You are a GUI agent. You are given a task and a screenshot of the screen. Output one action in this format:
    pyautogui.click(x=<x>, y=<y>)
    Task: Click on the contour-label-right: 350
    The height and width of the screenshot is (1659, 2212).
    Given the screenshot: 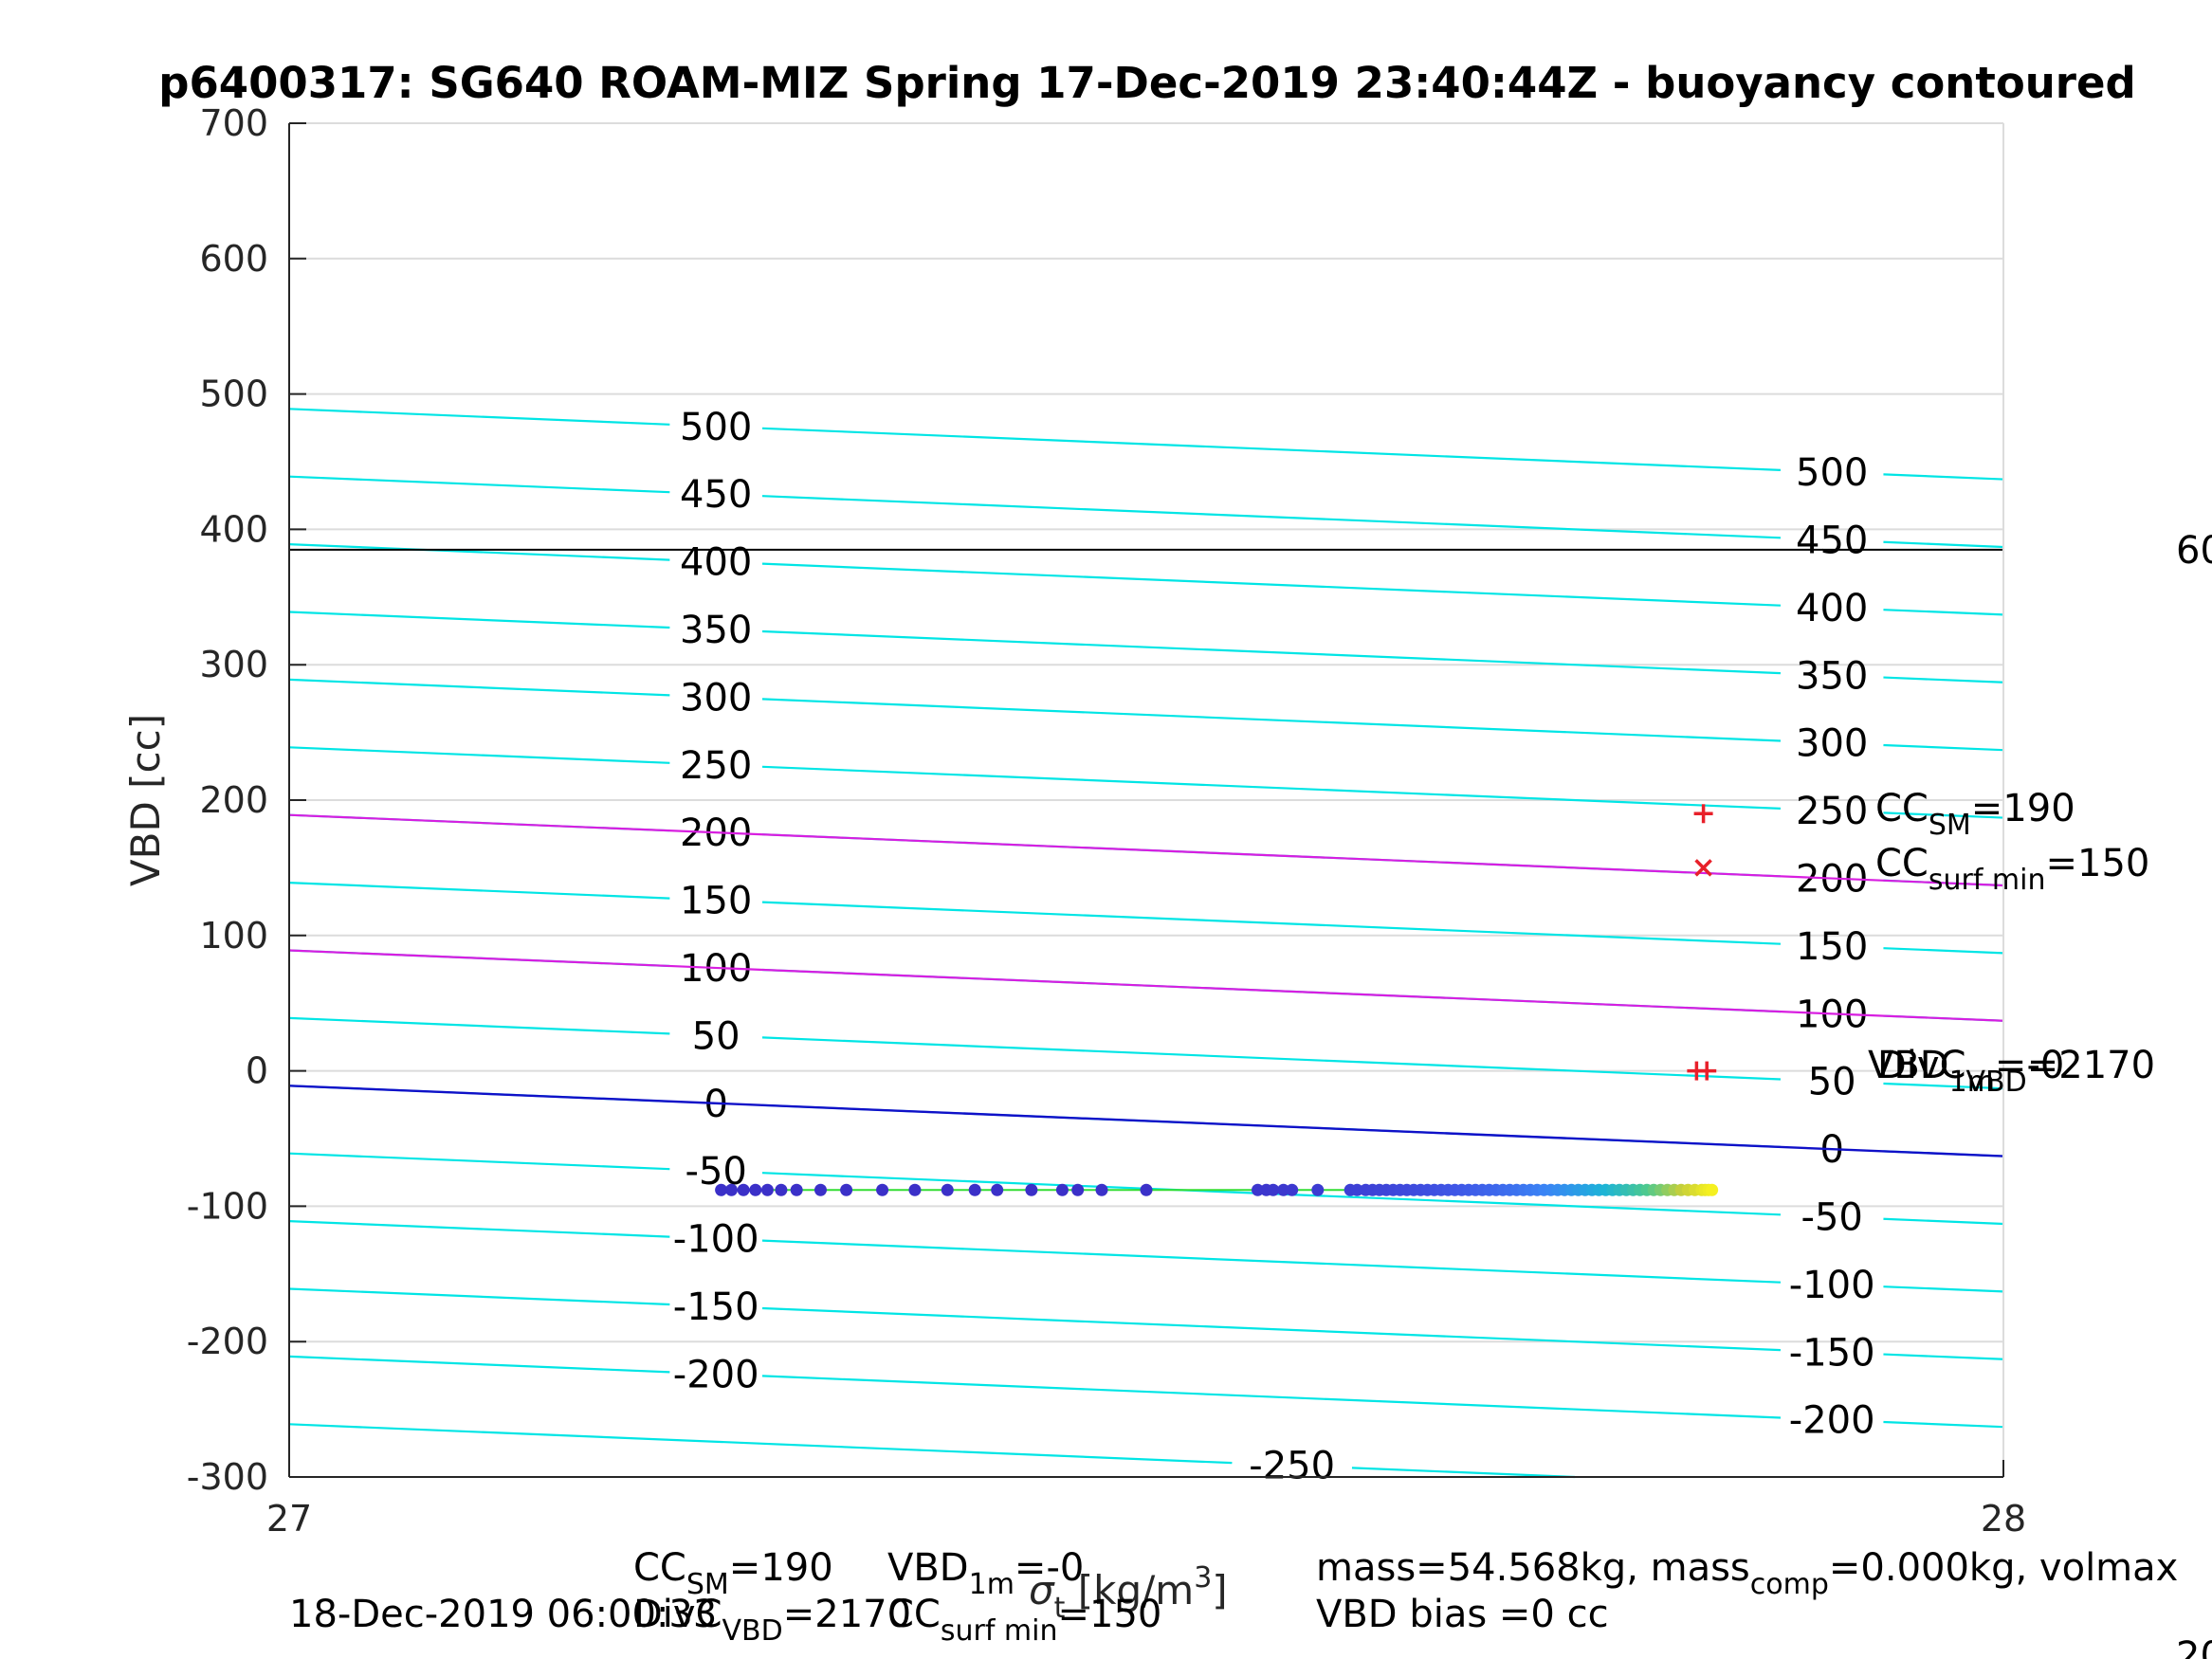 What is the action you would take?
    pyautogui.click(x=1832, y=676)
    